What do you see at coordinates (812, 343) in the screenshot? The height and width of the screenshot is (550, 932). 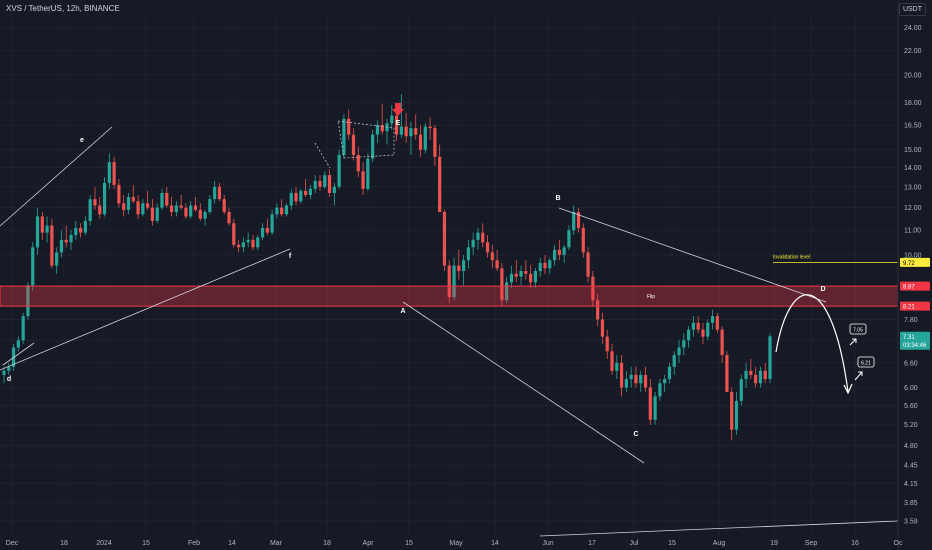 I see `projection-curve` at bounding box center [812, 343].